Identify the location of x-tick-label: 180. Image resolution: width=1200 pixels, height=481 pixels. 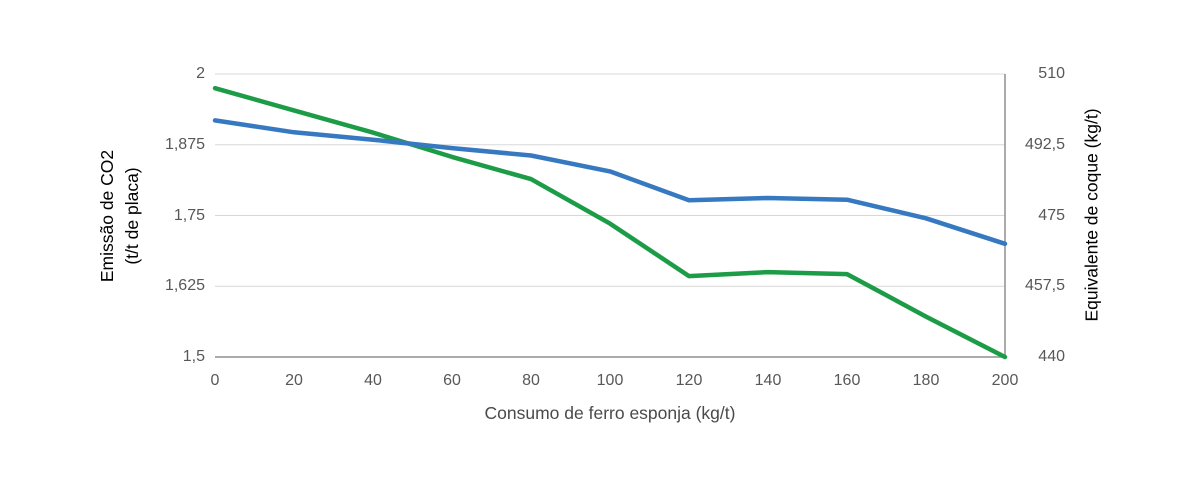
(926, 380).